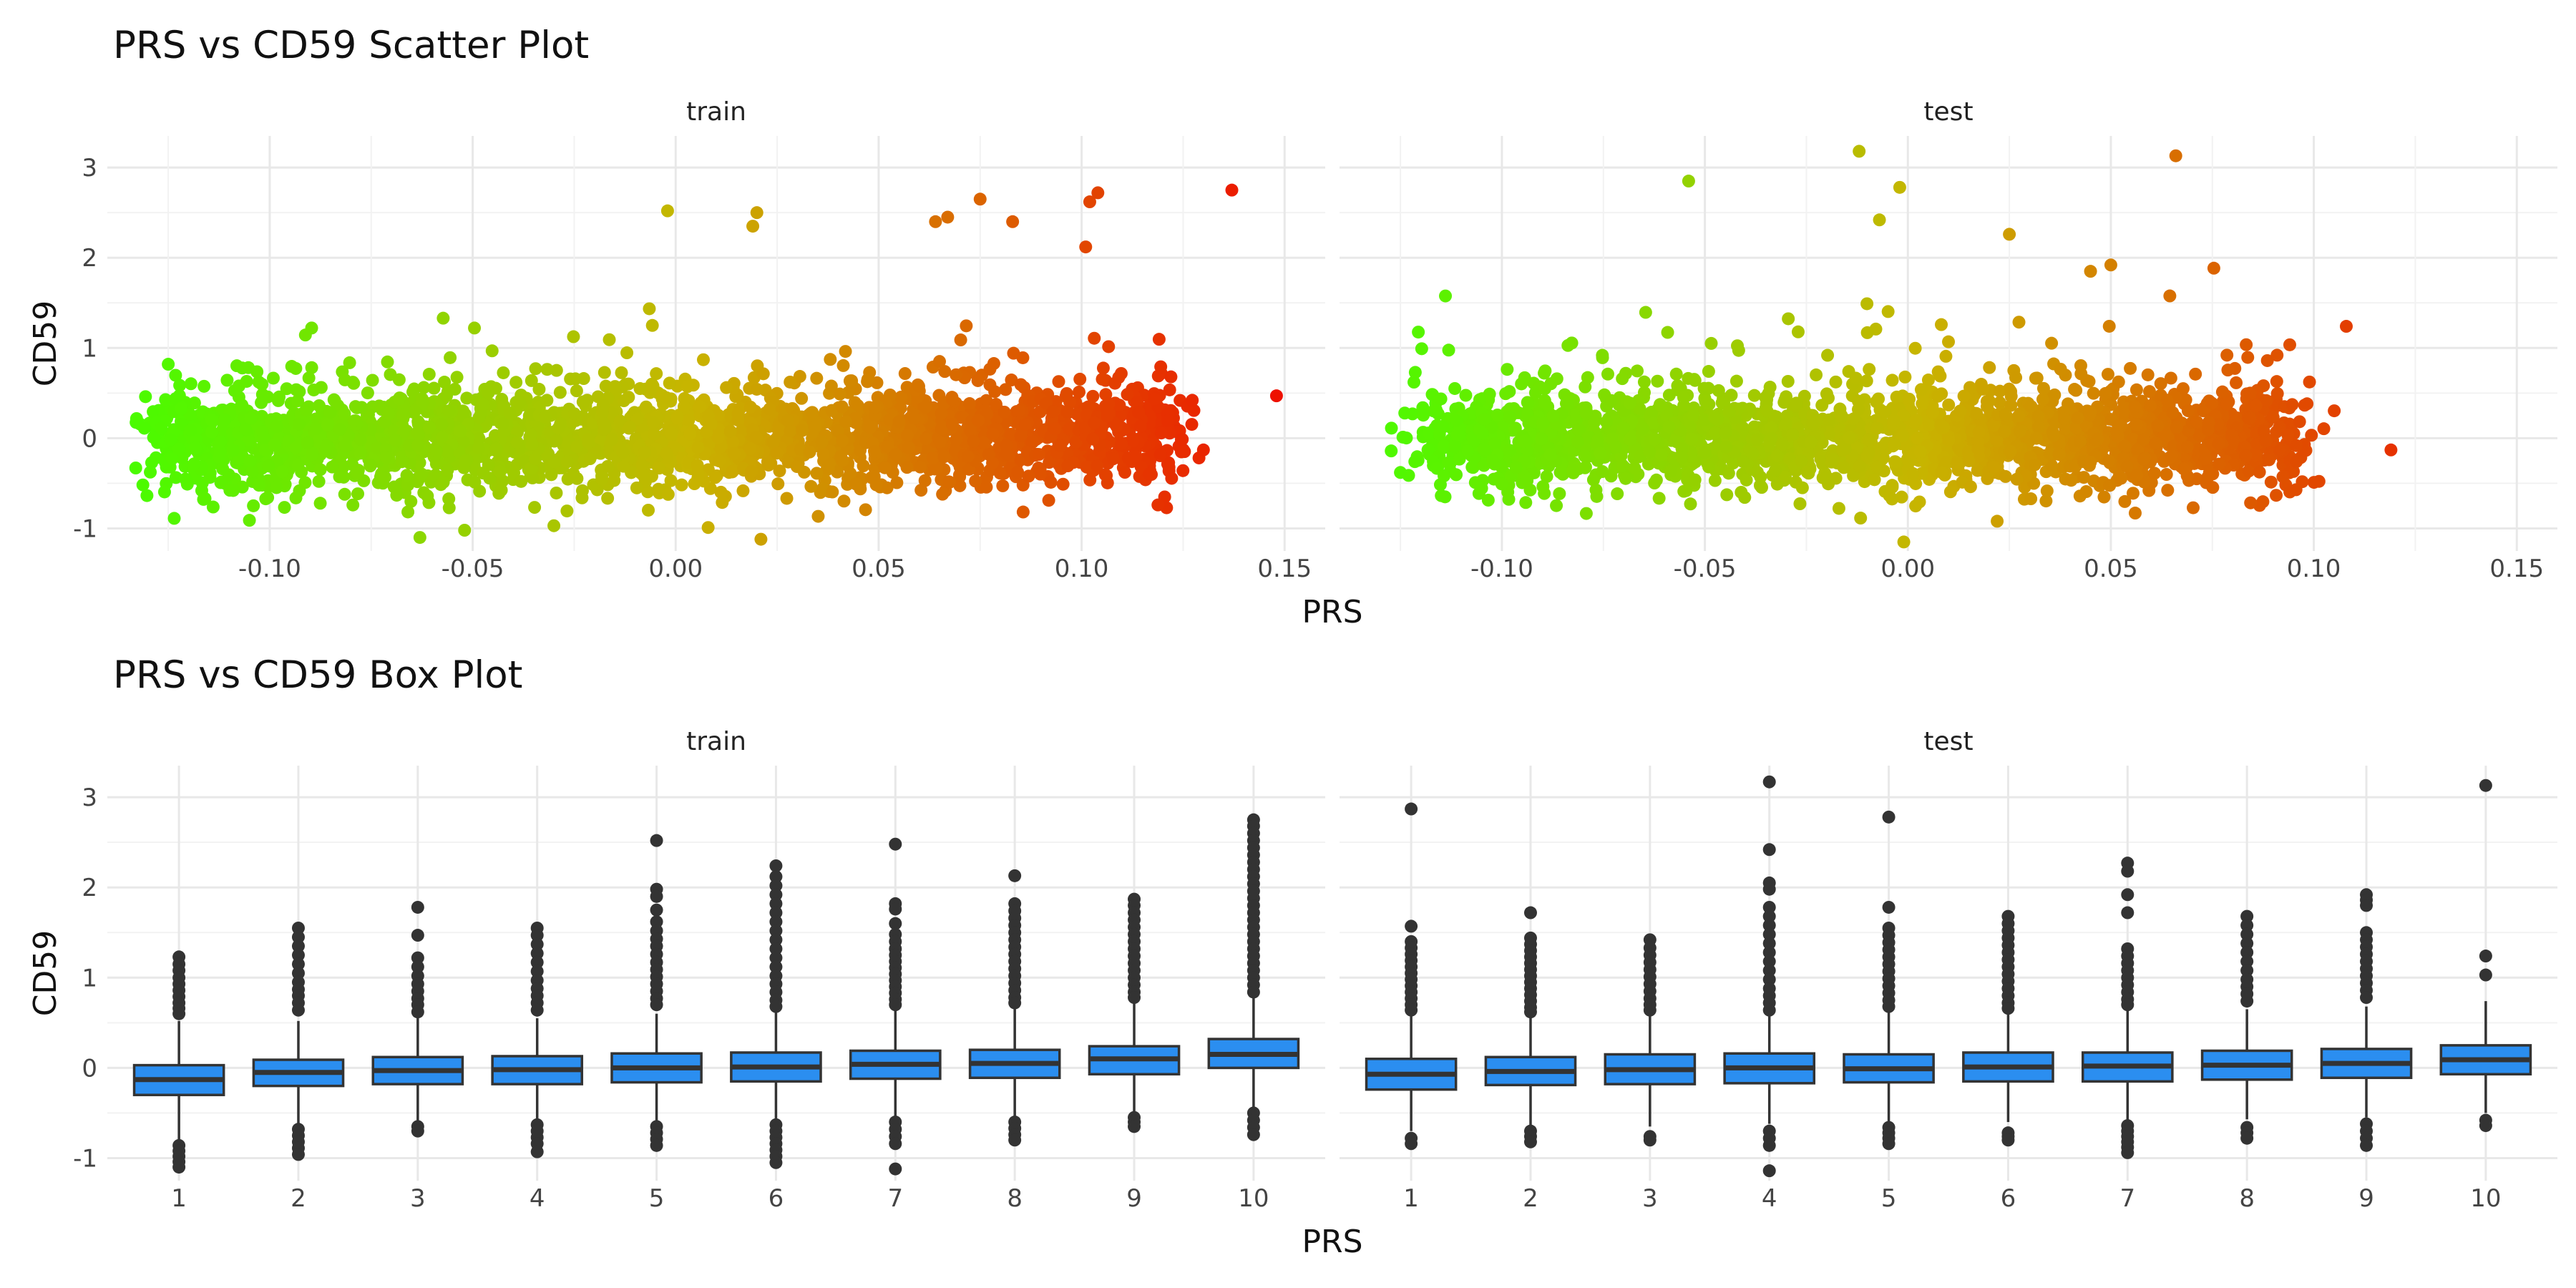 This screenshot has height=1288, width=2576. What do you see at coordinates (89, 438) in the screenshot?
I see `y-tick-label: 0` at bounding box center [89, 438].